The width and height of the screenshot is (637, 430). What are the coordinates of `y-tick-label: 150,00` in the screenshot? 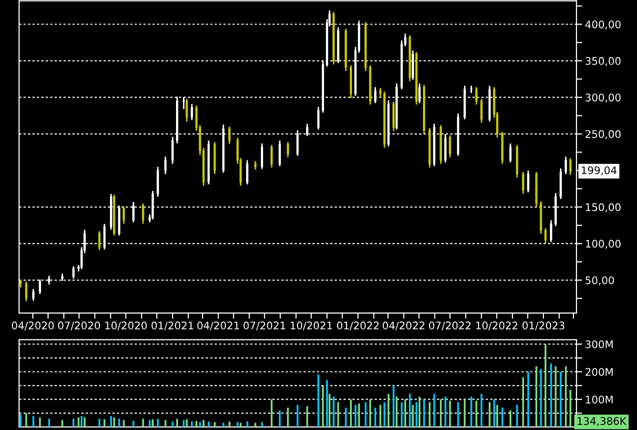 It's located at (603, 207).